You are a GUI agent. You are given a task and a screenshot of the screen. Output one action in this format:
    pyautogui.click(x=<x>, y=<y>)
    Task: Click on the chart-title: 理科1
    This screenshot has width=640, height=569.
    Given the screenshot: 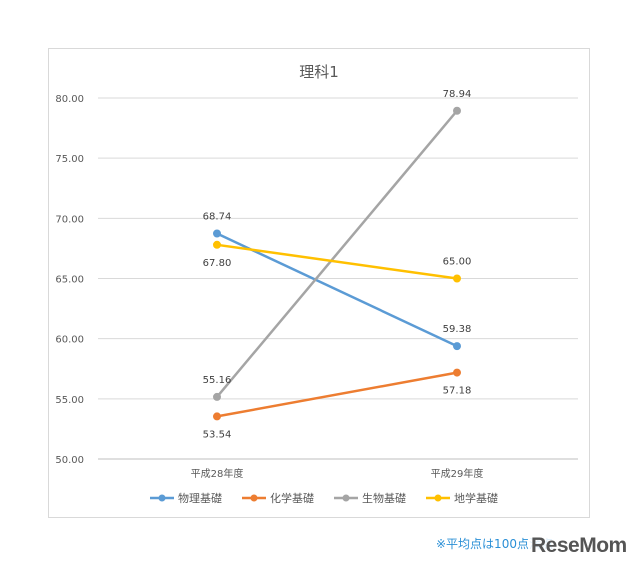 What is the action you would take?
    pyautogui.click(x=319, y=72)
    